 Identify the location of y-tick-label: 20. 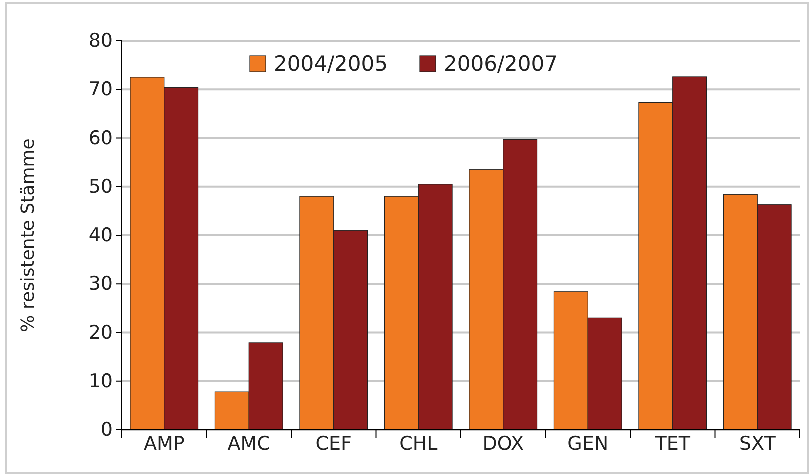
(100, 333).